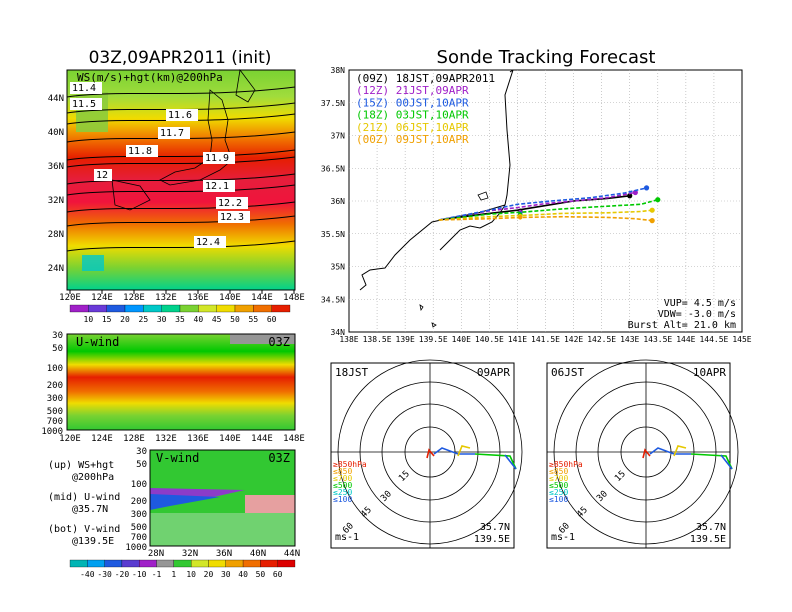  What do you see at coordinates (425, 78) in the screenshot?
I see `legend-entry: (09Z) 18JST,09APR2011` at bounding box center [425, 78].